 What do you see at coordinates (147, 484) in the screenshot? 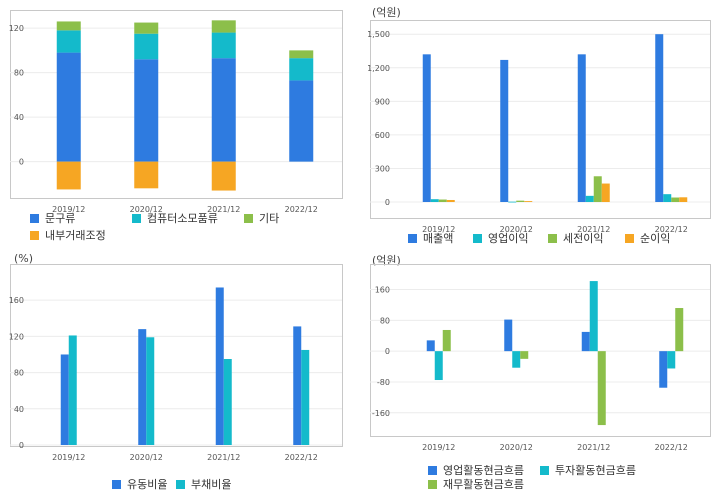
I see `legend-label: 유동비율` at bounding box center [147, 484].